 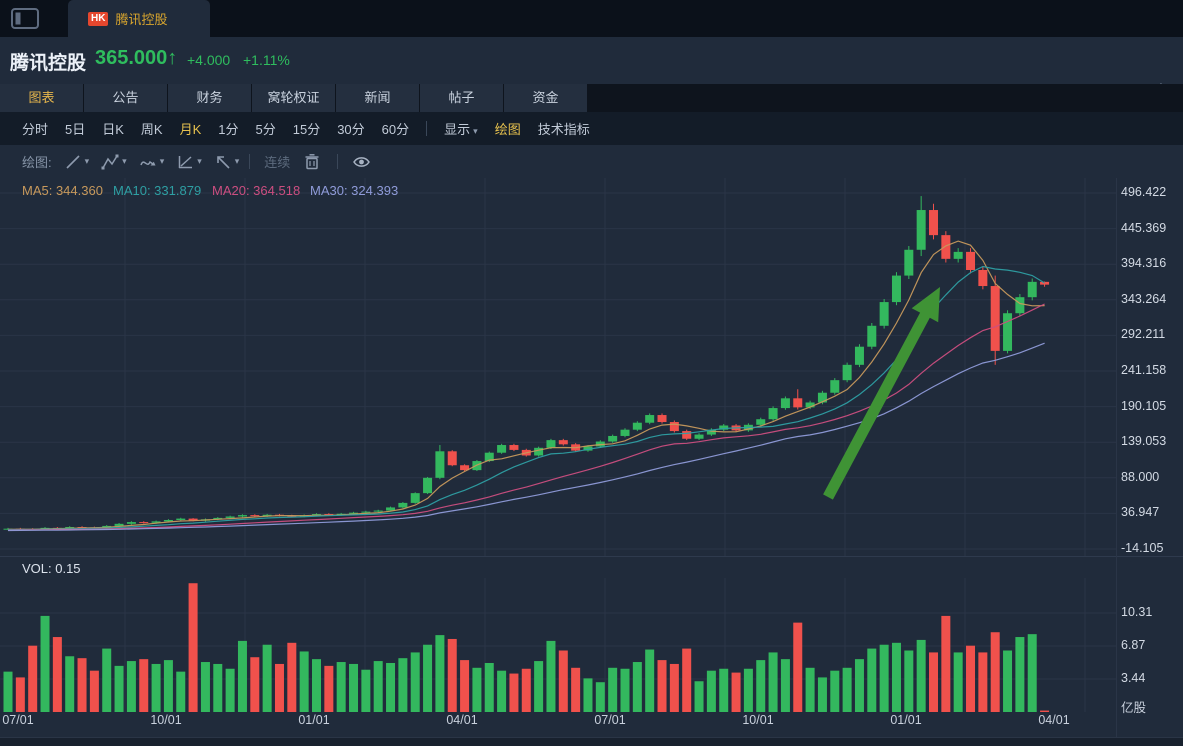 What do you see at coordinates (377, 98) in the screenshot?
I see `nav-tab-news: 新闻` at bounding box center [377, 98].